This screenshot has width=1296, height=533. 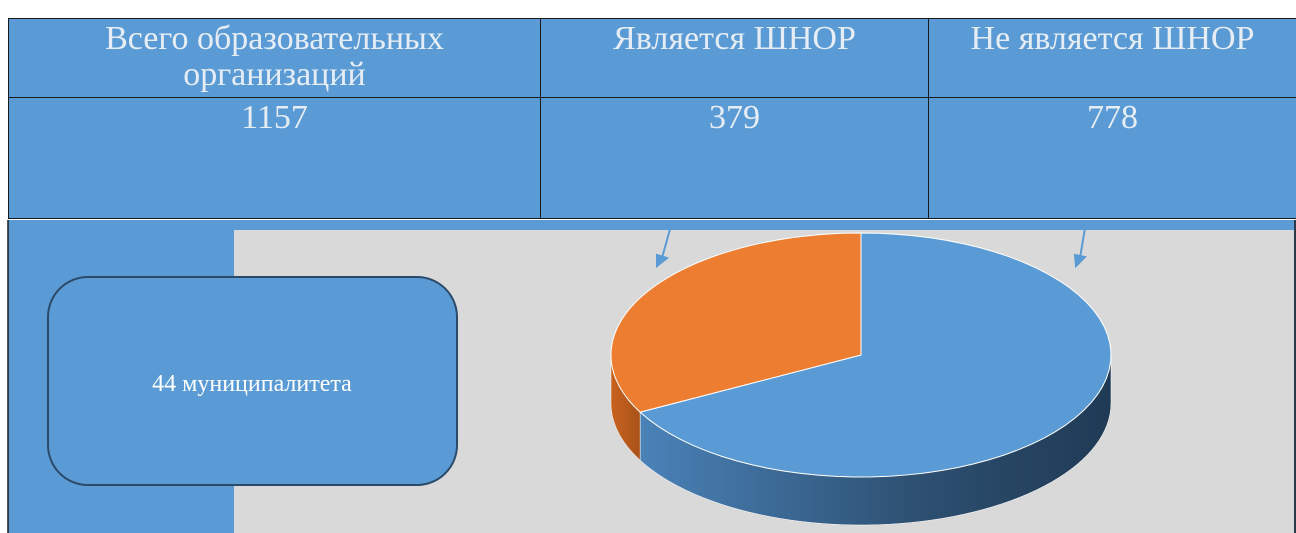 I want to click on value-cell: 778, so click(x=1112, y=158).